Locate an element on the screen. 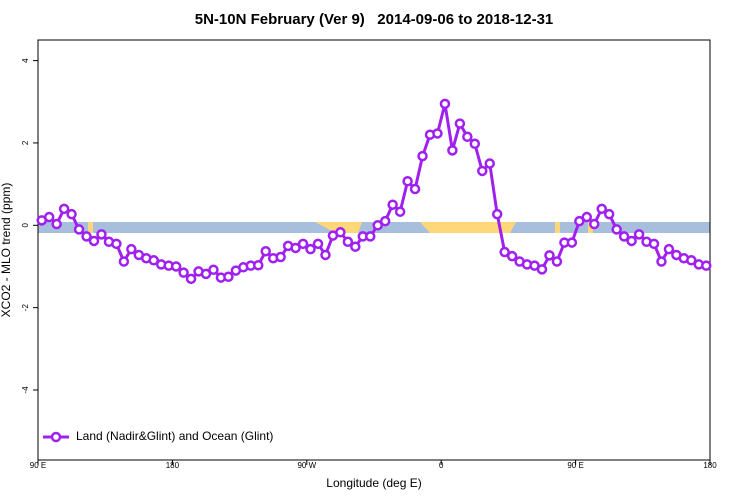  y-tick-label: 0 is located at coordinates (25, 225).